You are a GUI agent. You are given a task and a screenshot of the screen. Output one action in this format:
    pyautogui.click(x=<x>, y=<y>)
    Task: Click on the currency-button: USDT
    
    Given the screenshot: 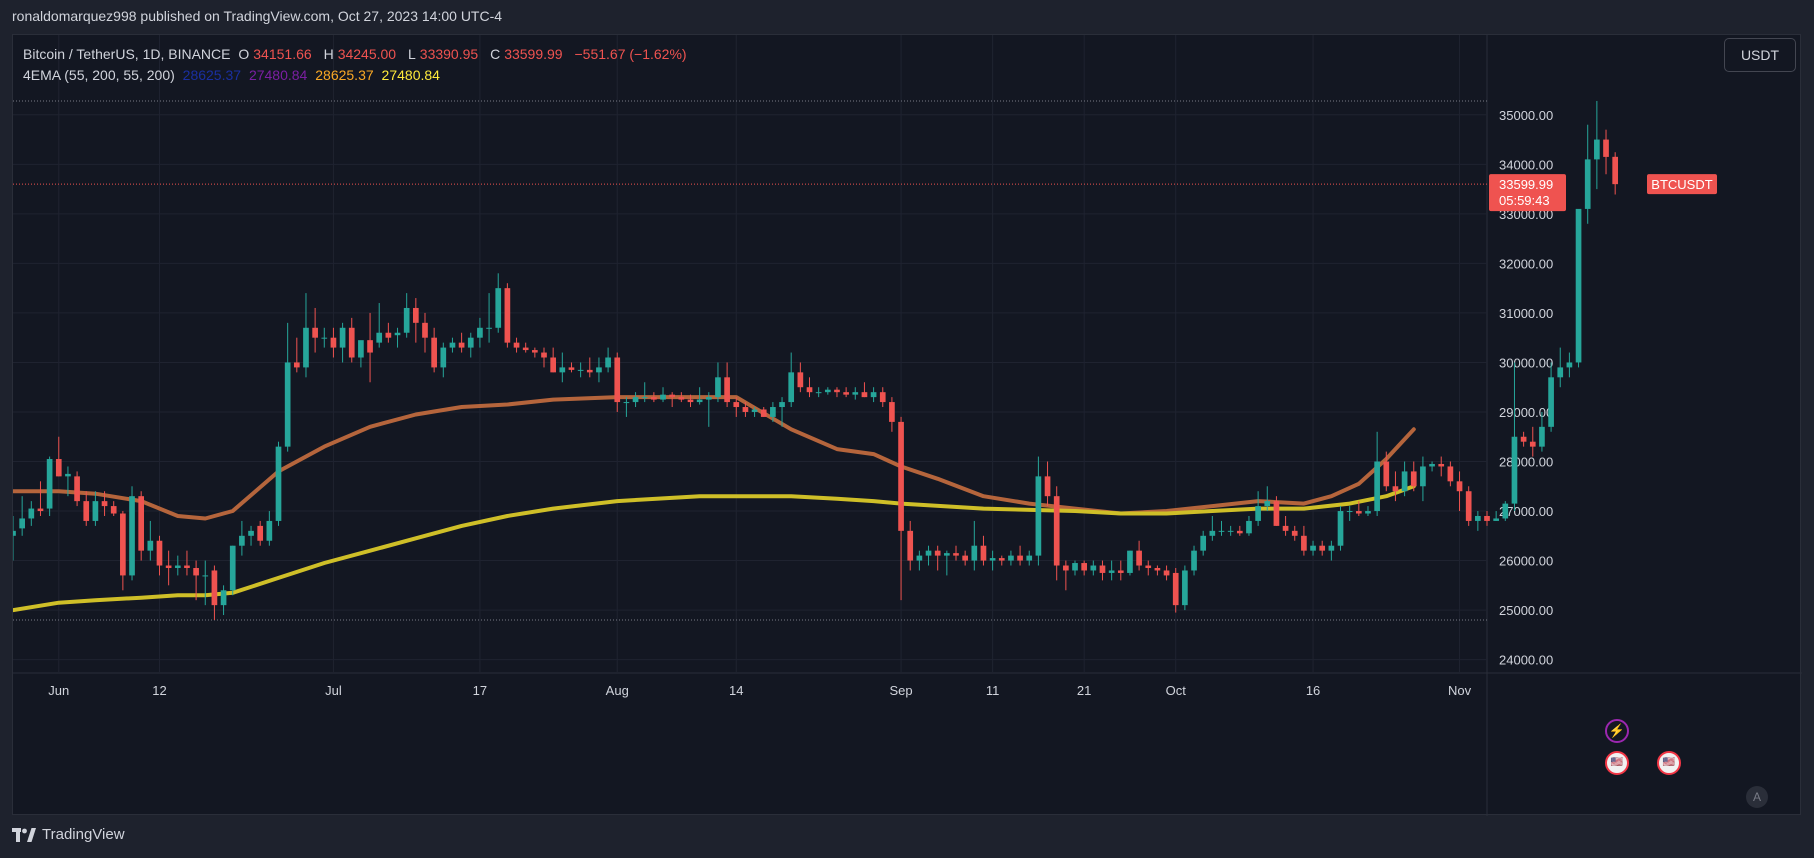 What is the action you would take?
    pyautogui.click(x=1760, y=55)
    